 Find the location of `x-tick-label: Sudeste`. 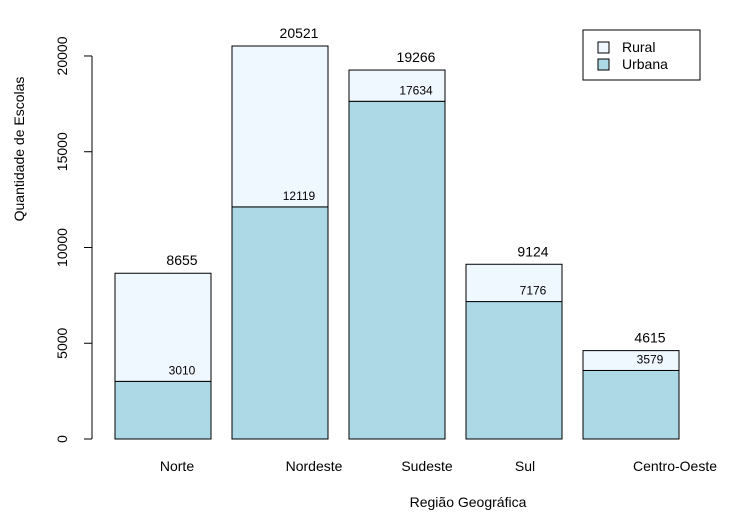

x-tick-label: Sudeste is located at coordinates (427, 466).